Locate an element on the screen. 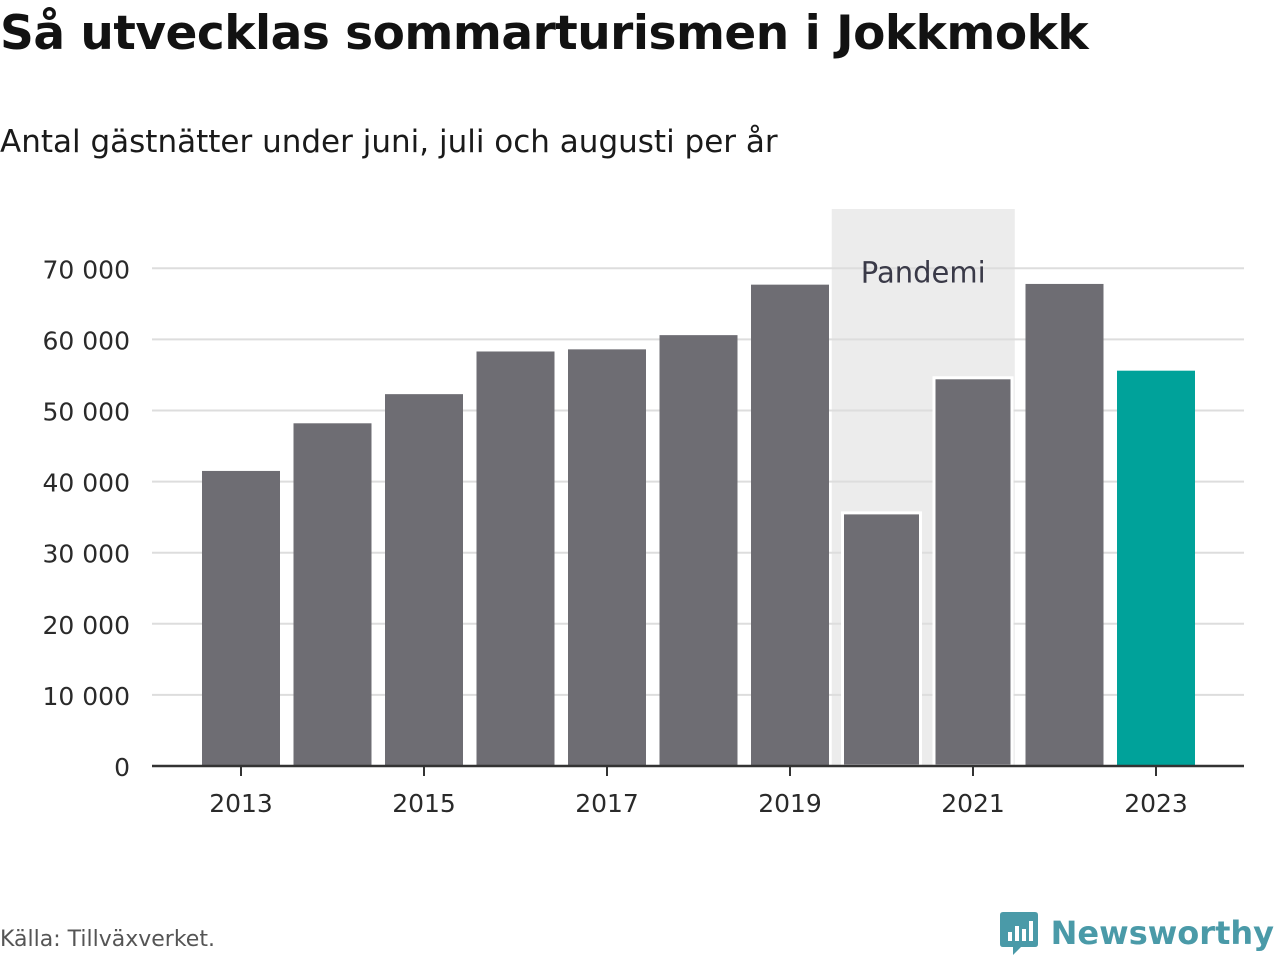 The image size is (1280, 960). bar-2015 is located at coordinates (424, 580).